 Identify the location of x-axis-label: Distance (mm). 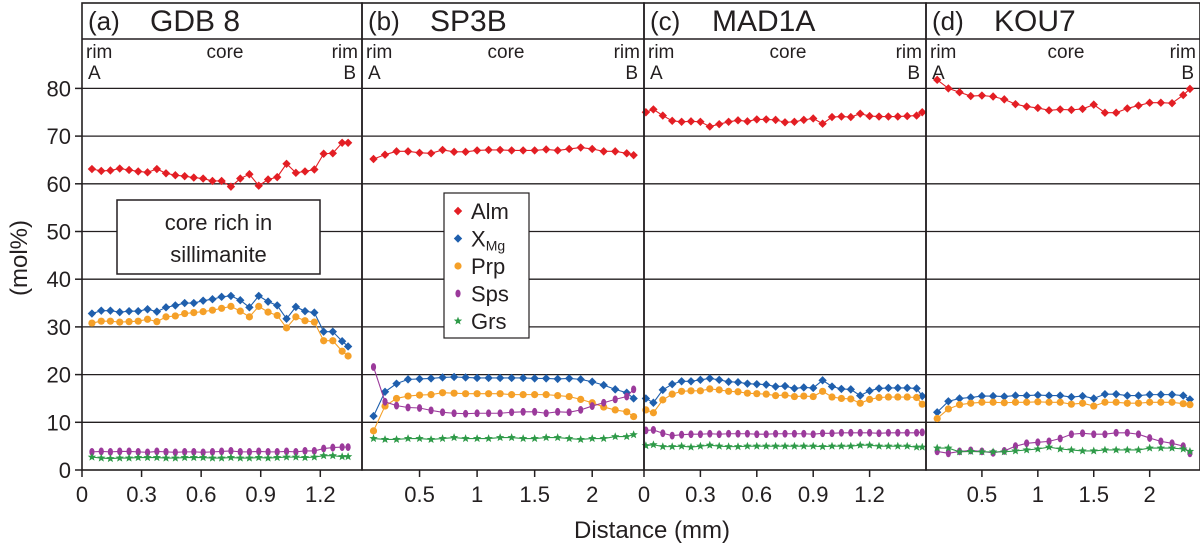
(652, 530).